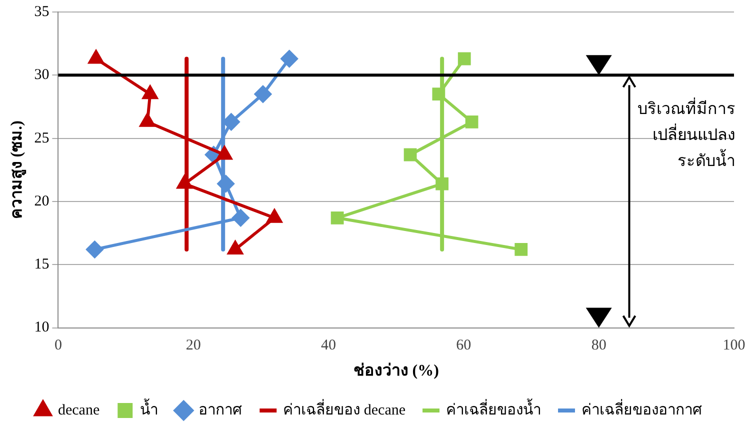  Describe the element at coordinates (42, 138) in the screenshot. I see `y-tick-label: 25` at that location.